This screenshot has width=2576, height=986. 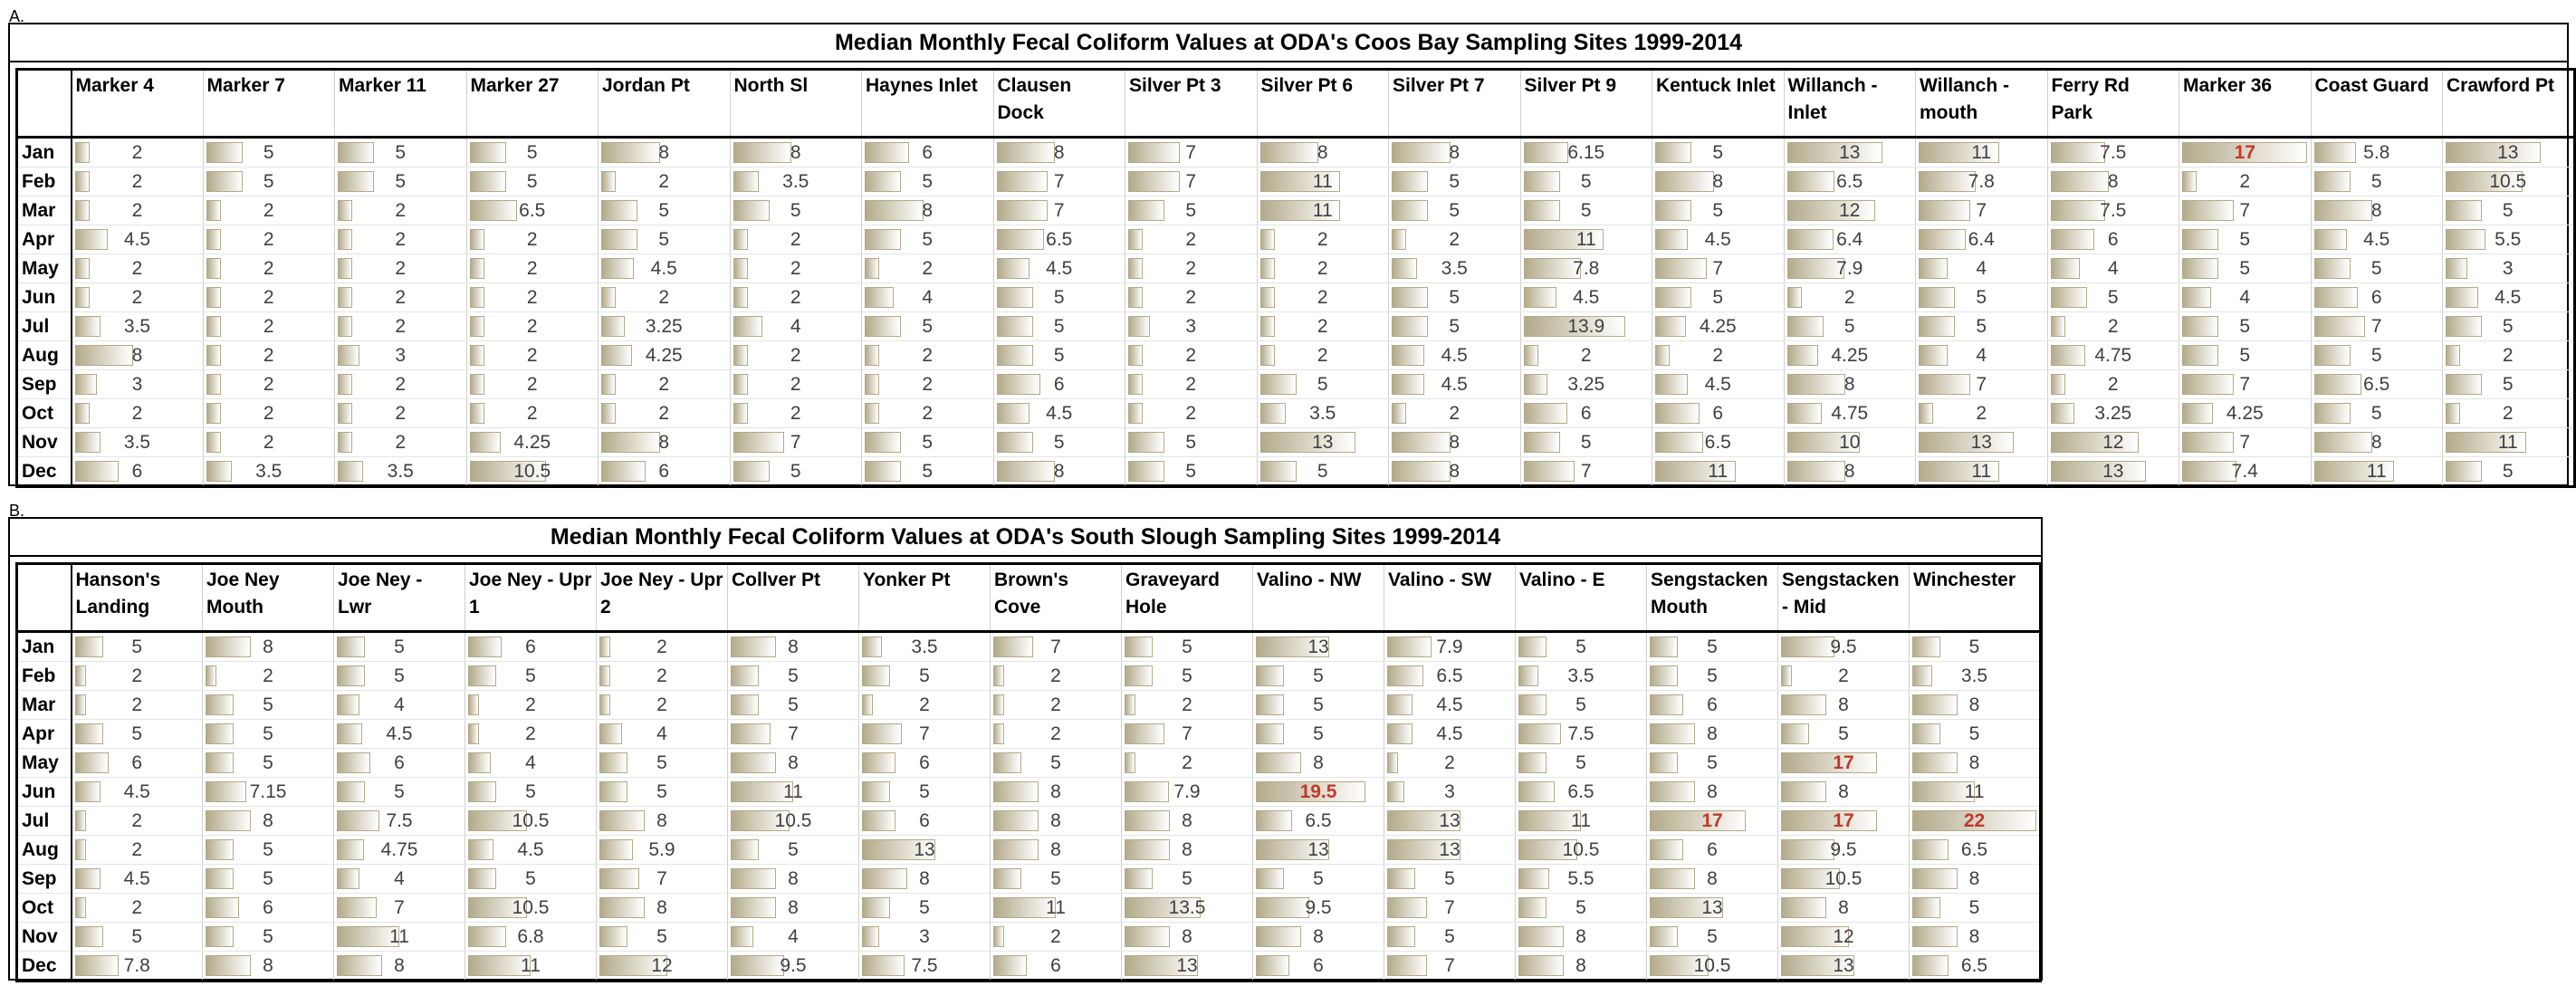 What do you see at coordinates (1850, 442) in the screenshot?
I see `cell: 10` at bounding box center [1850, 442].